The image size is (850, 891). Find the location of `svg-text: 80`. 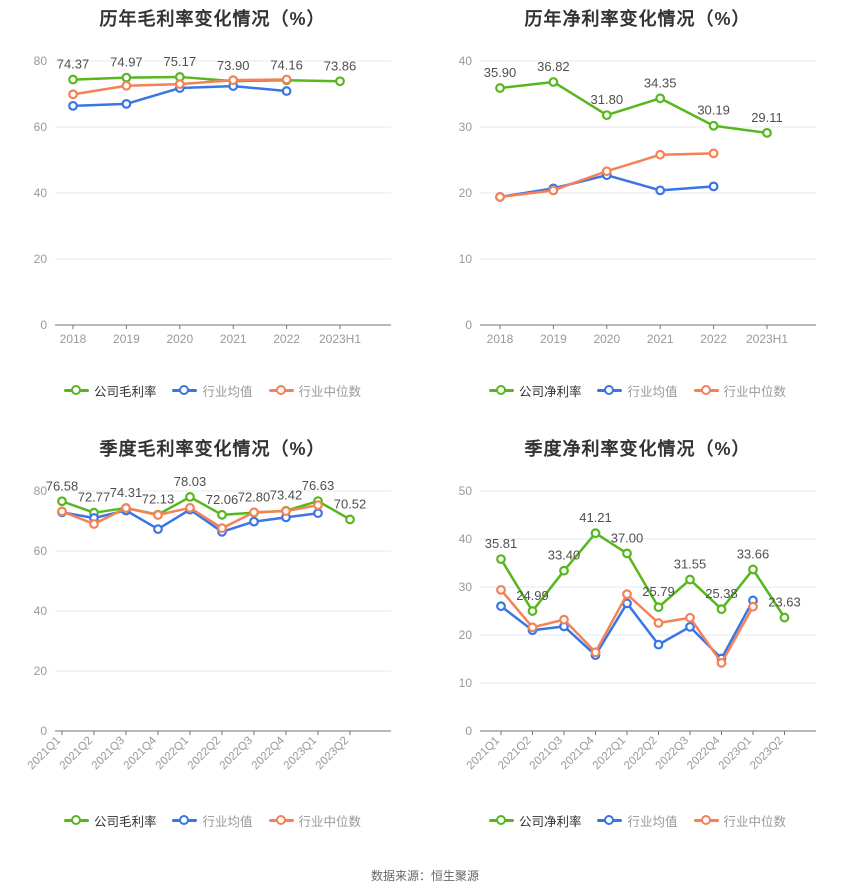

svg-text: 80 is located at coordinates (41, 491).